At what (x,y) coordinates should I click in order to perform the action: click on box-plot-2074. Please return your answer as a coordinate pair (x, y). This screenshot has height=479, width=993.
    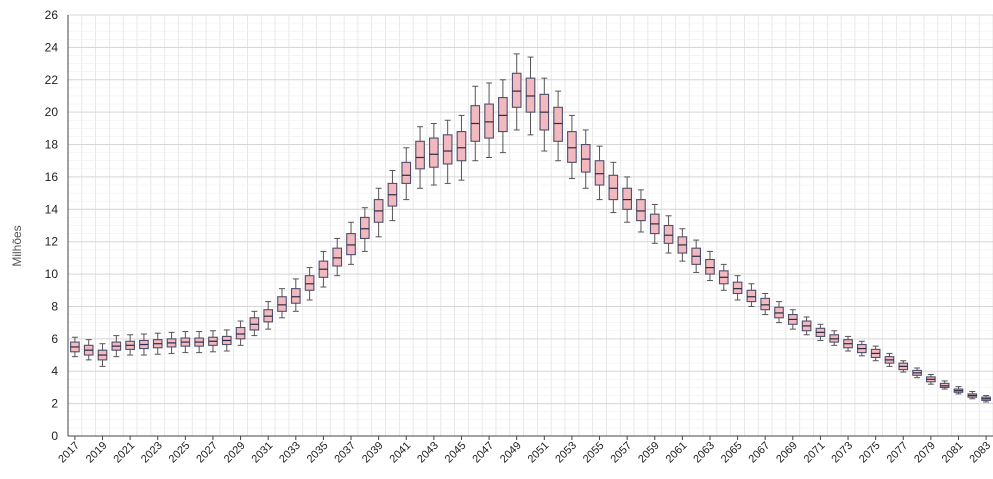
    Looking at the image, I should click on (862, 348).